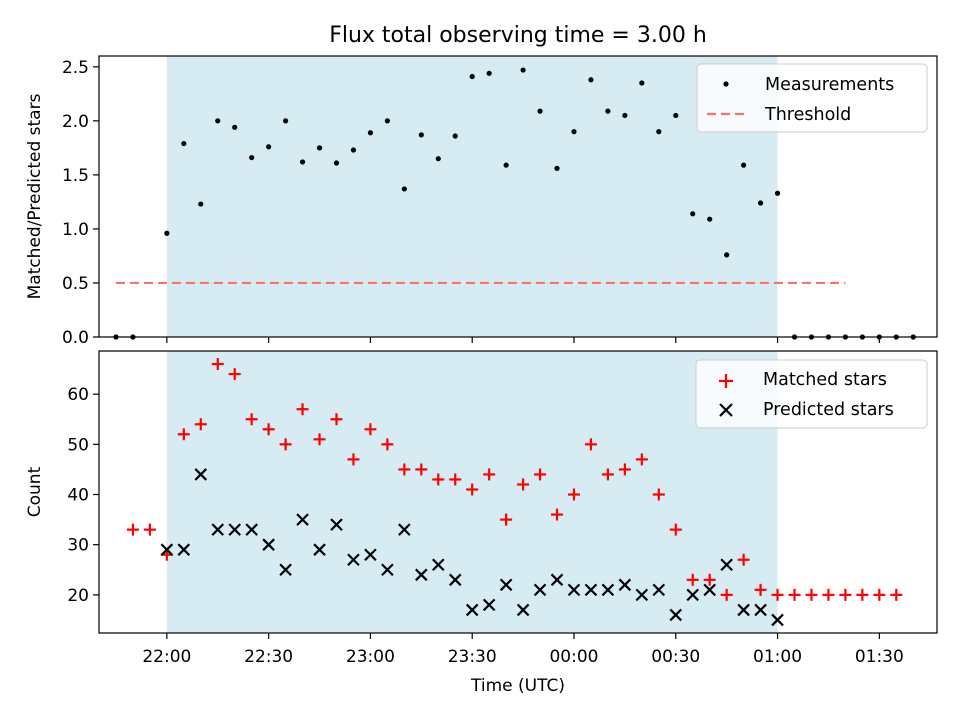 The image size is (960, 720). I want to click on bottom-y-tick-label: 50, so click(78, 445).